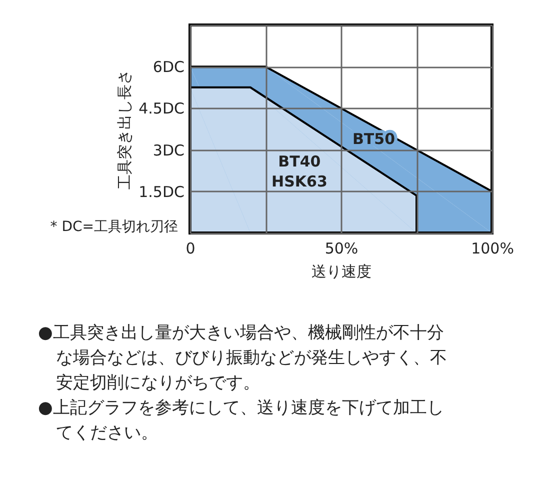 The height and width of the screenshot is (495, 541). I want to click on y-axis-title: 工具突き出し長さ, so click(125, 130).